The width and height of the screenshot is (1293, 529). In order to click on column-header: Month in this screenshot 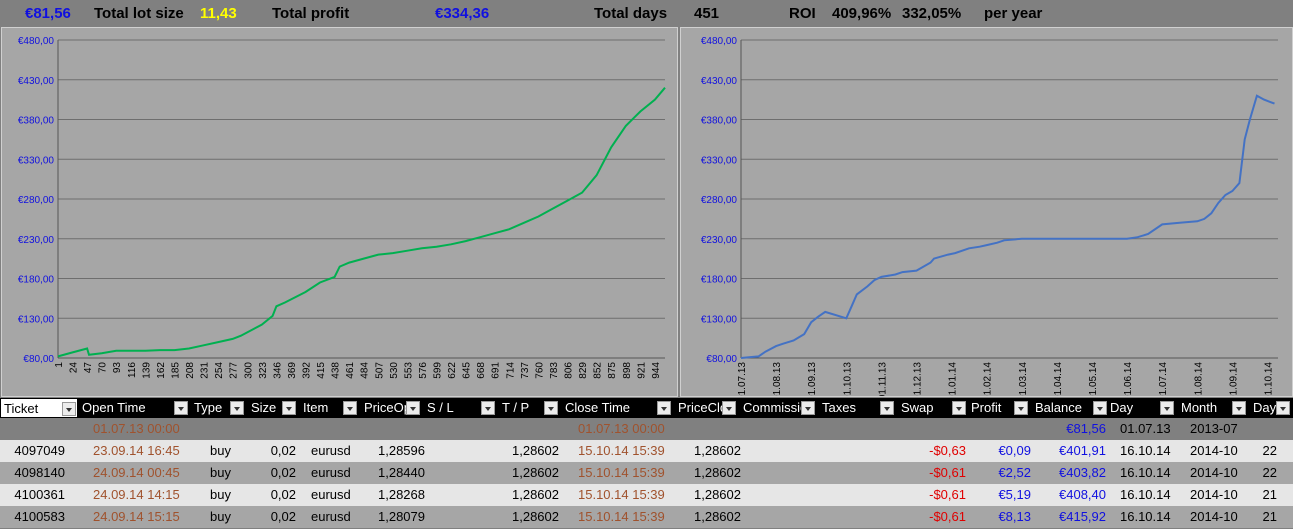, I will do `click(1213, 408)`.